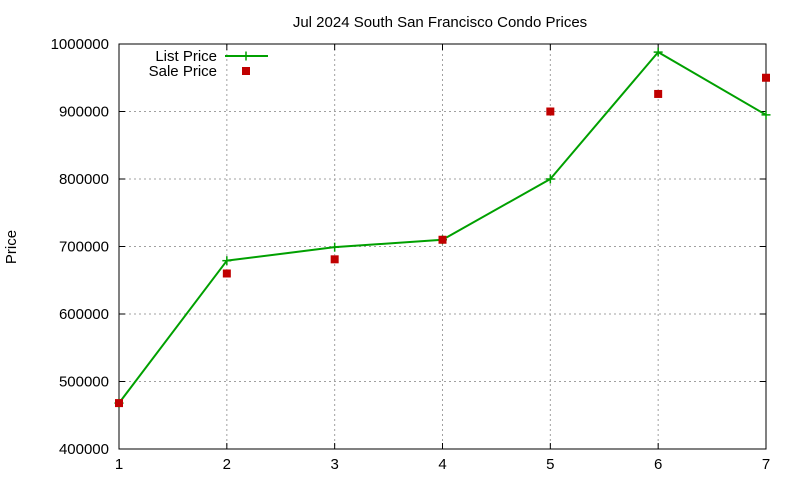 The height and width of the screenshot is (485, 800). What do you see at coordinates (227, 464) in the screenshot?
I see `x-tick-label: 2` at bounding box center [227, 464].